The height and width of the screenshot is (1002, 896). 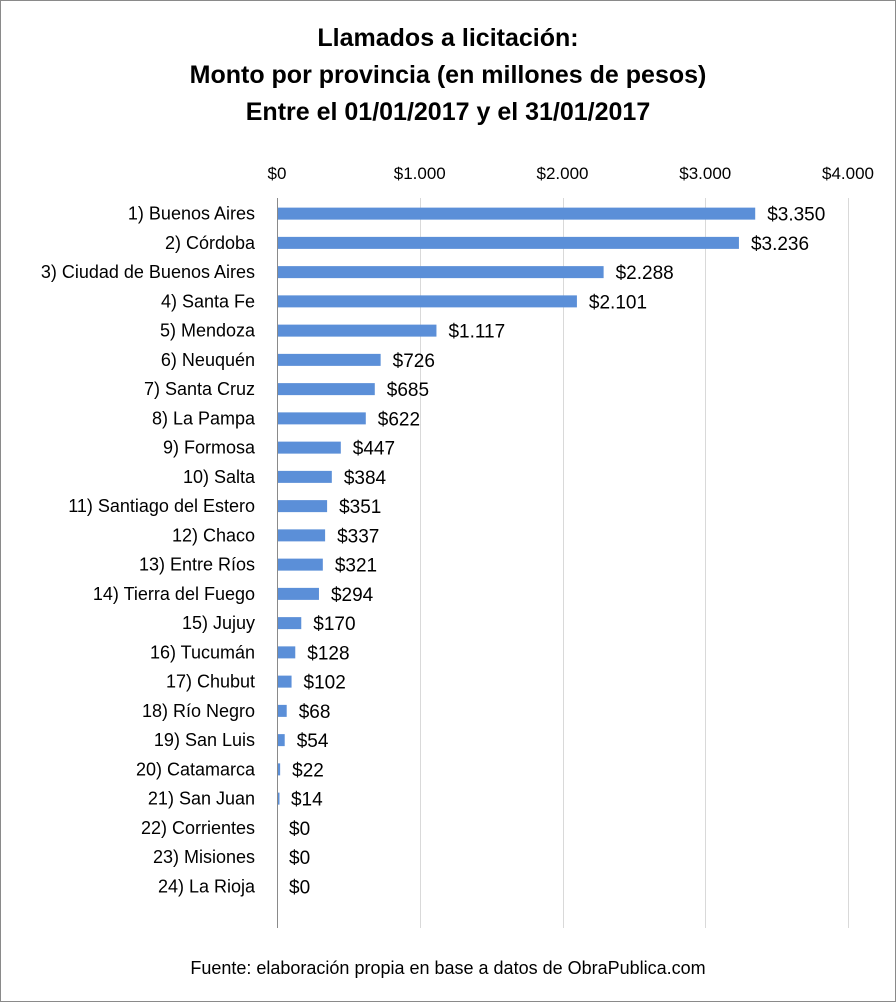 What do you see at coordinates (210, 682) in the screenshot?
I see `category-label: 17) Chubut` at bounding box center [210, 682].